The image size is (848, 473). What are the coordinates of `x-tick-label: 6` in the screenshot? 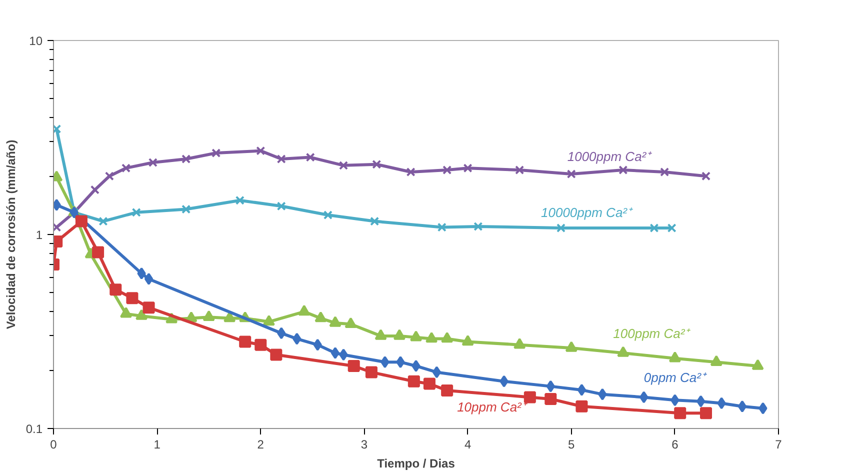 It's located at (675, 445).